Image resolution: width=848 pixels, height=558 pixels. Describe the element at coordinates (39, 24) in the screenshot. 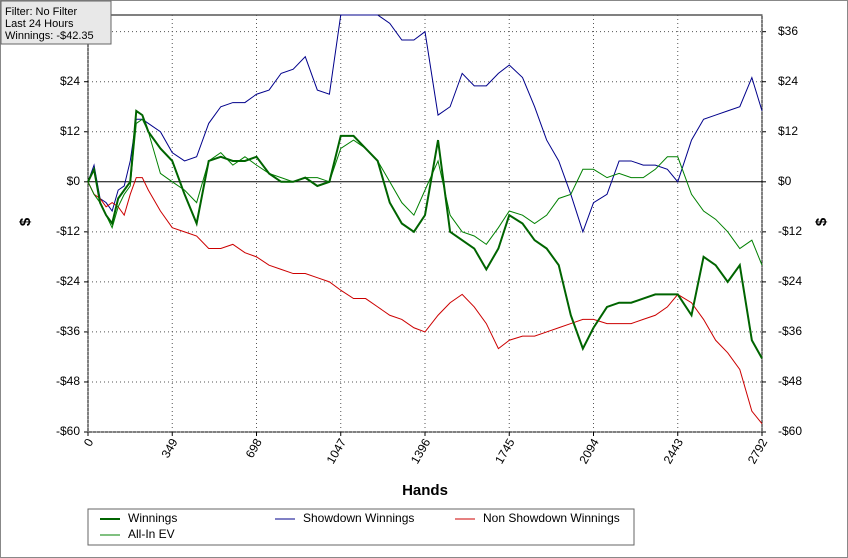

I see `info-line: Last 24 Hours` at that location.